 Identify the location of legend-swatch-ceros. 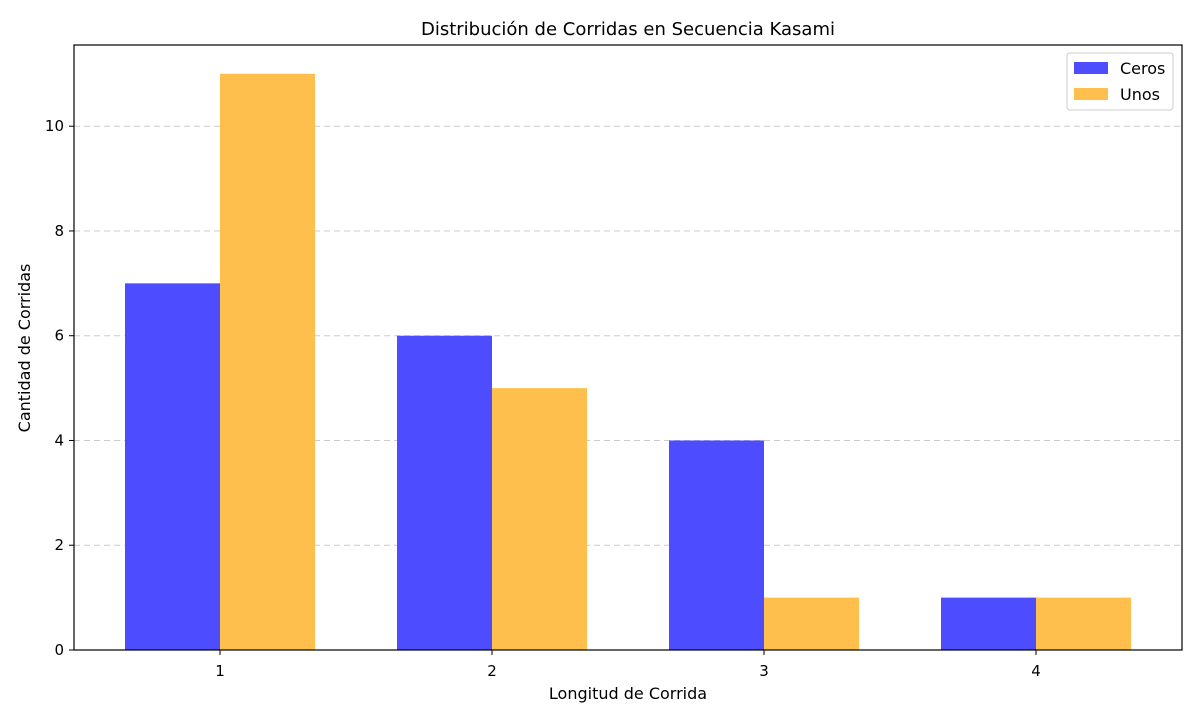
(1091, 68).